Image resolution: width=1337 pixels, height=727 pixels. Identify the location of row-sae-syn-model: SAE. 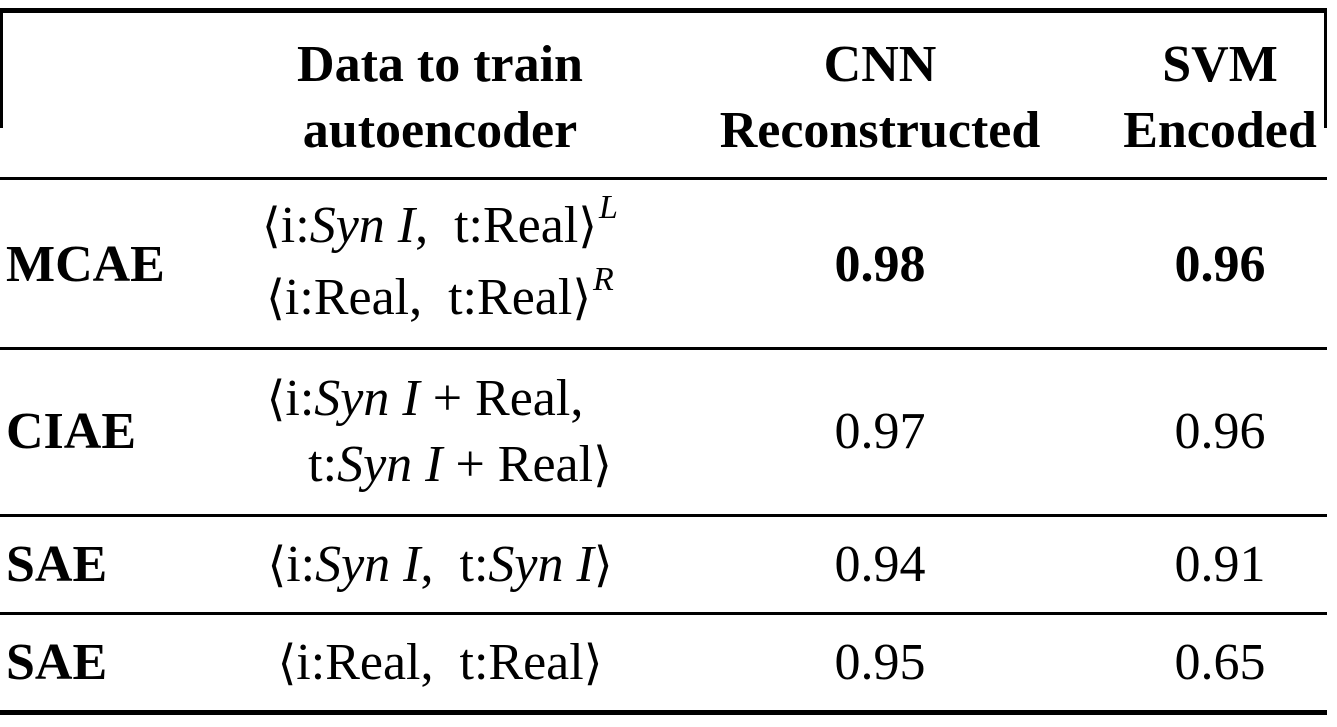
(116, 564).